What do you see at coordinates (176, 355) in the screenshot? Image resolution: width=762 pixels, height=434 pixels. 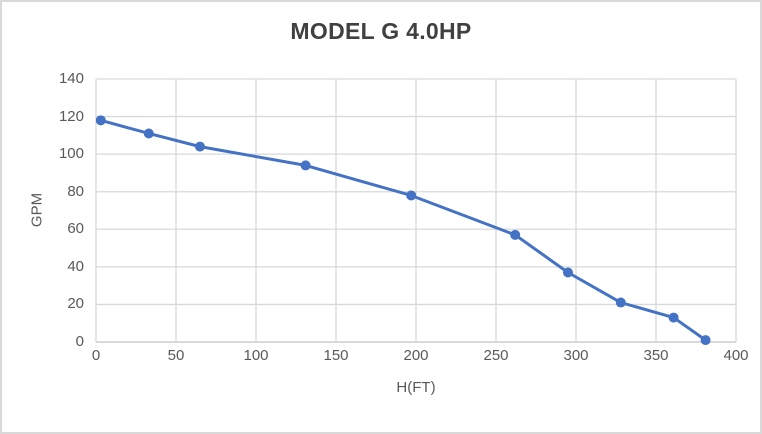 I see `x-tick-label: 50` at bounding box center [176, 355].